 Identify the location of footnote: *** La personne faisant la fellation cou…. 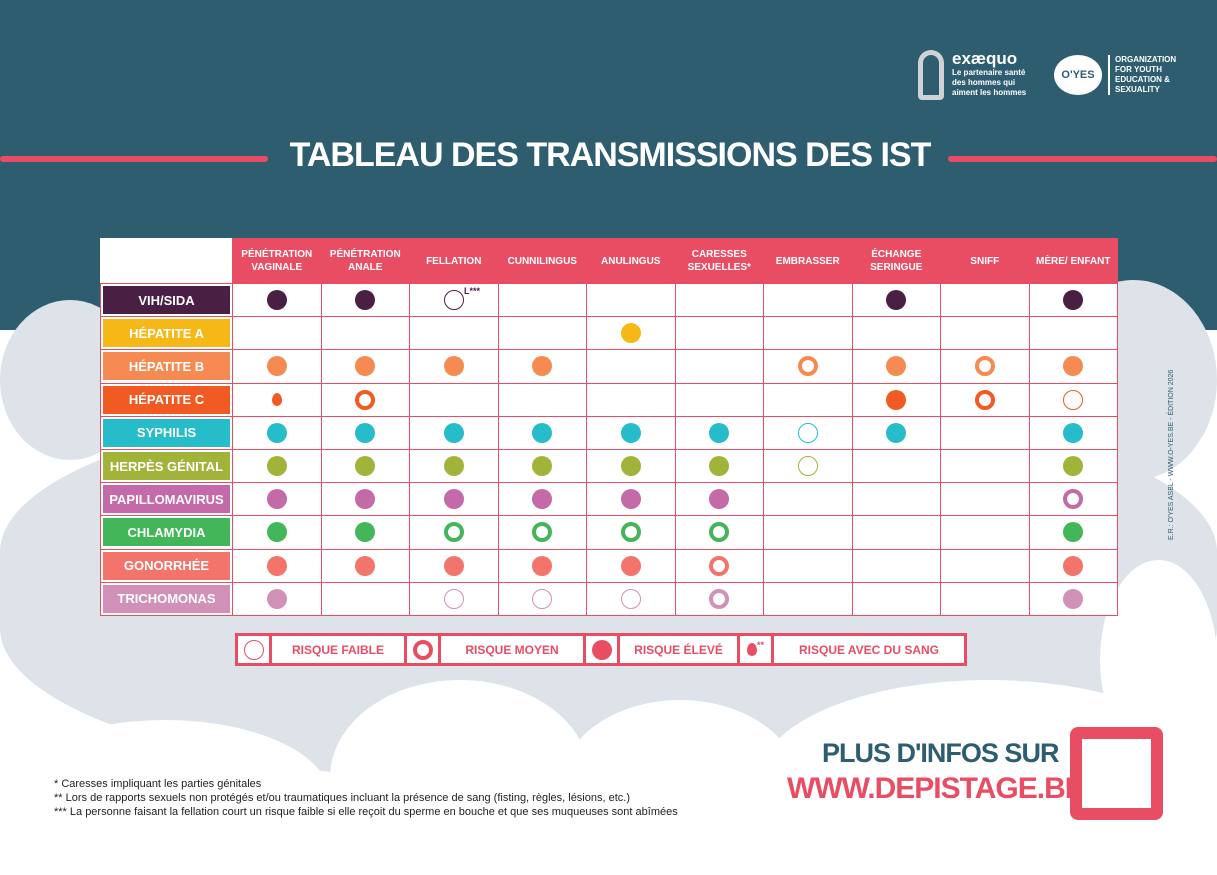
(366, 812).